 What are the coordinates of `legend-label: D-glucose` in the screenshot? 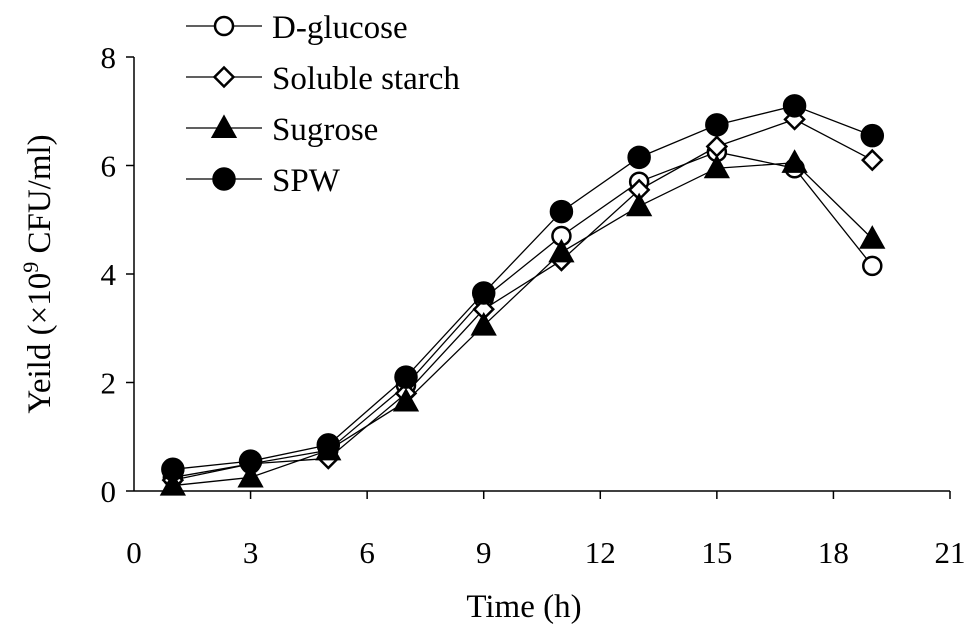 It's located at (340, 28).